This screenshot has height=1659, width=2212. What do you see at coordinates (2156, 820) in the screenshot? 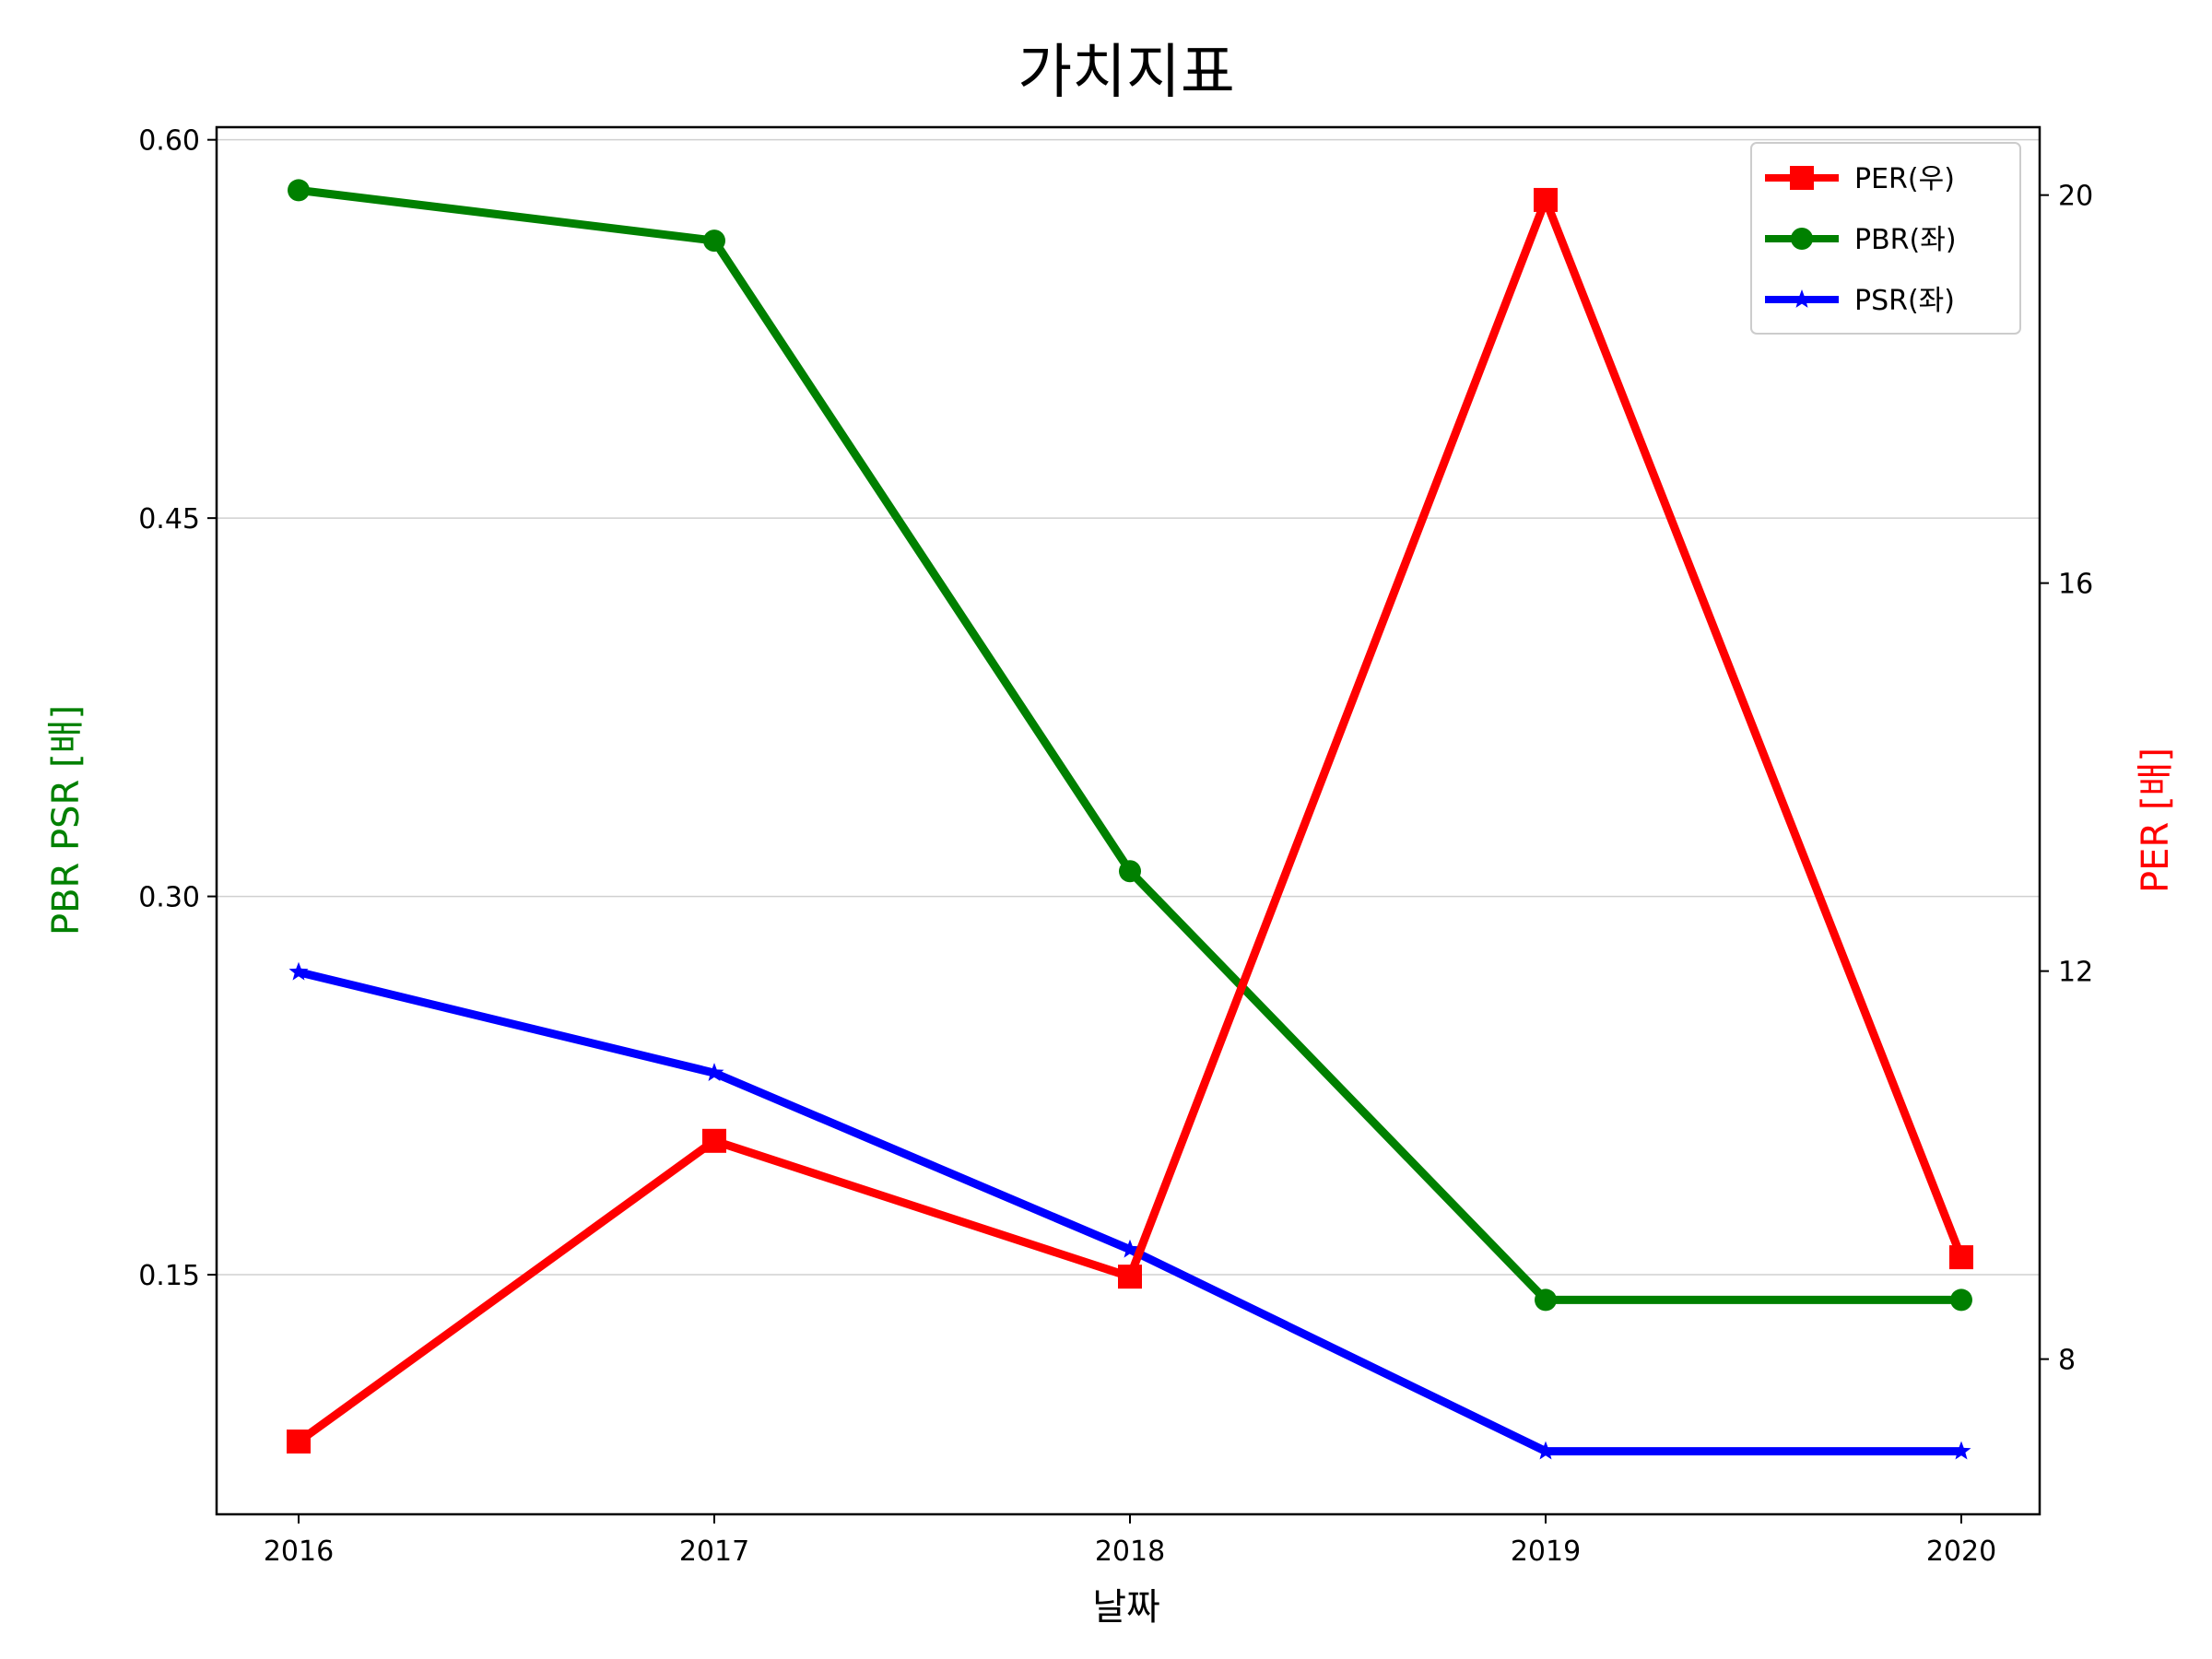
I see `right-y-axis-label: PER [배]` at bounding box center [2156, 820].